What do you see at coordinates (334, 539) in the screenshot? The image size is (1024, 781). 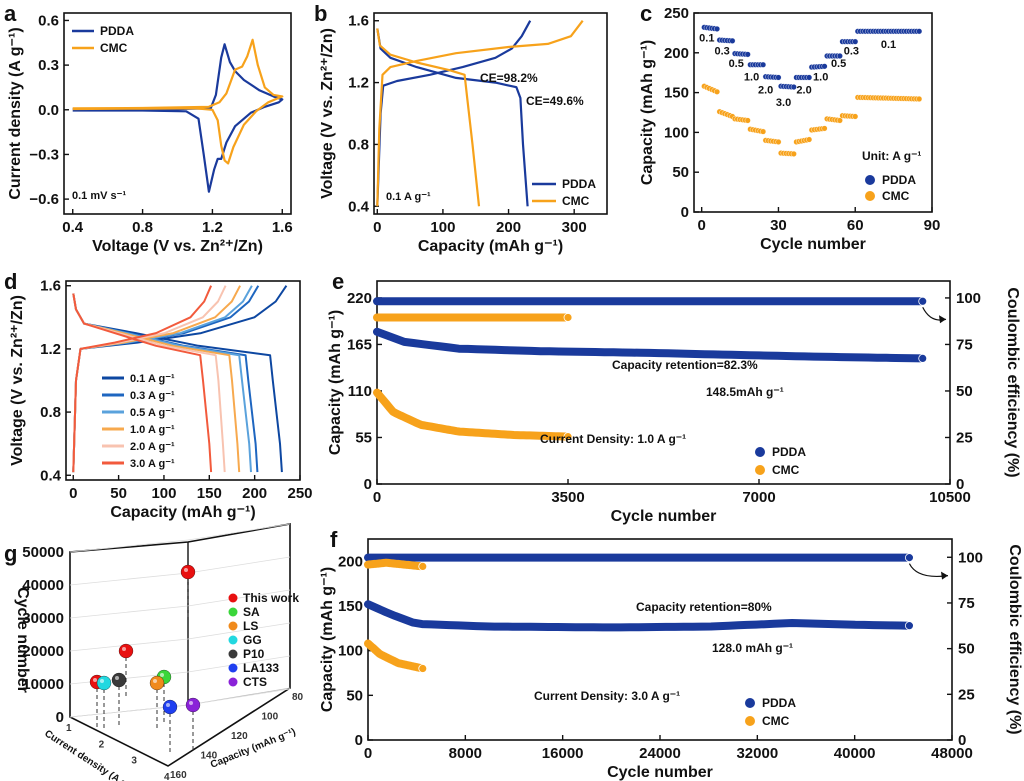 I see `panel-label: f` at bounding box center [334, 539].